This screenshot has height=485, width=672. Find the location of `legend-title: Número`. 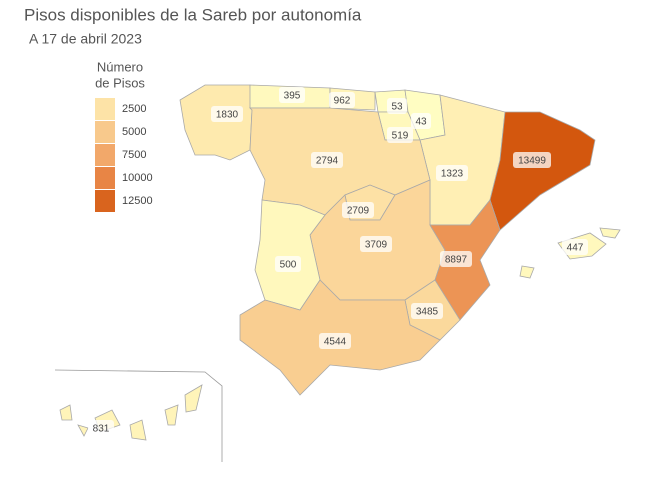

legend-title: Número is located at coordinates (120, 66).